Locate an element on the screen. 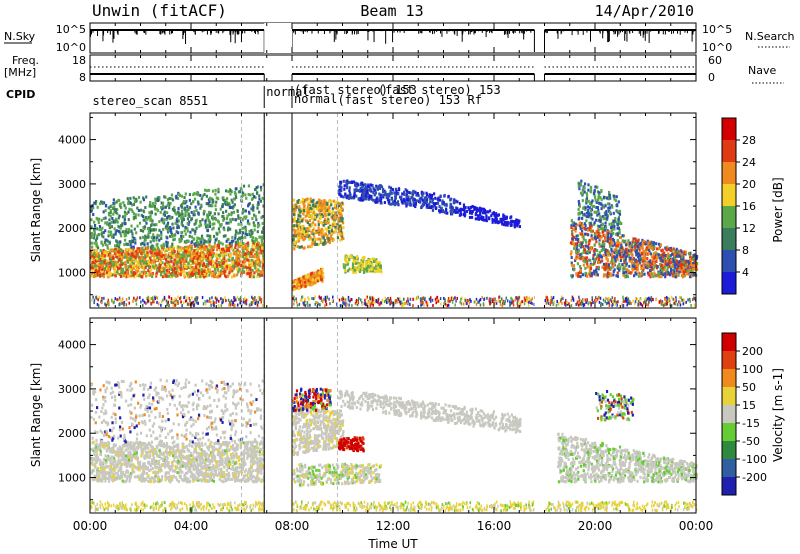 The image size is (800, 554). nsky-segment is located at coordinates (177, 30).